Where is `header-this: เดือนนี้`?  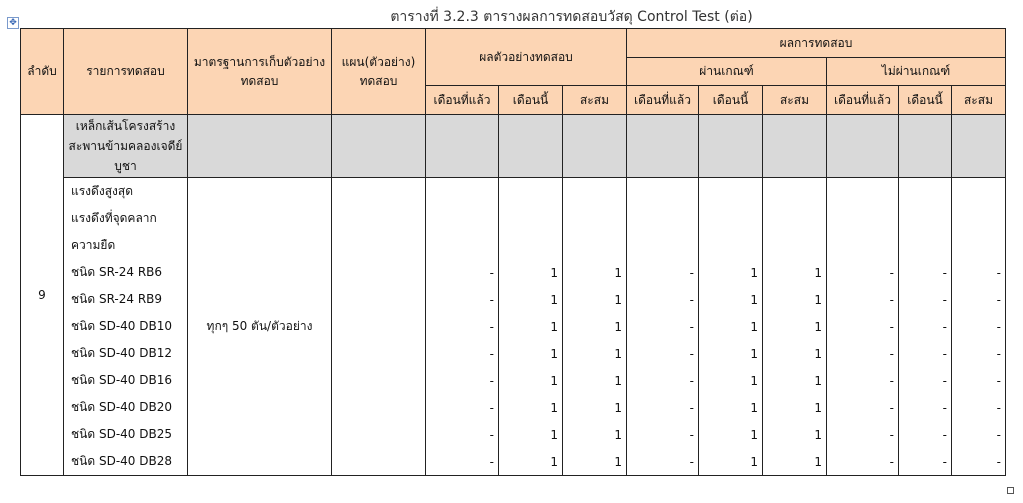
header-this: เดือนนี้ is located at coordinates (530, 100).